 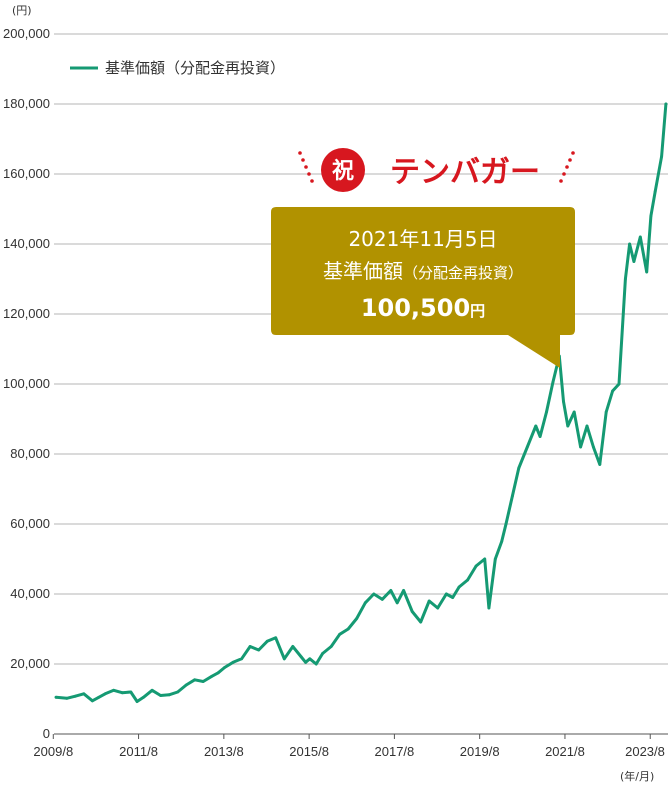 I want to click on x-unit-label: (年/月), so click(x=637, y=776).